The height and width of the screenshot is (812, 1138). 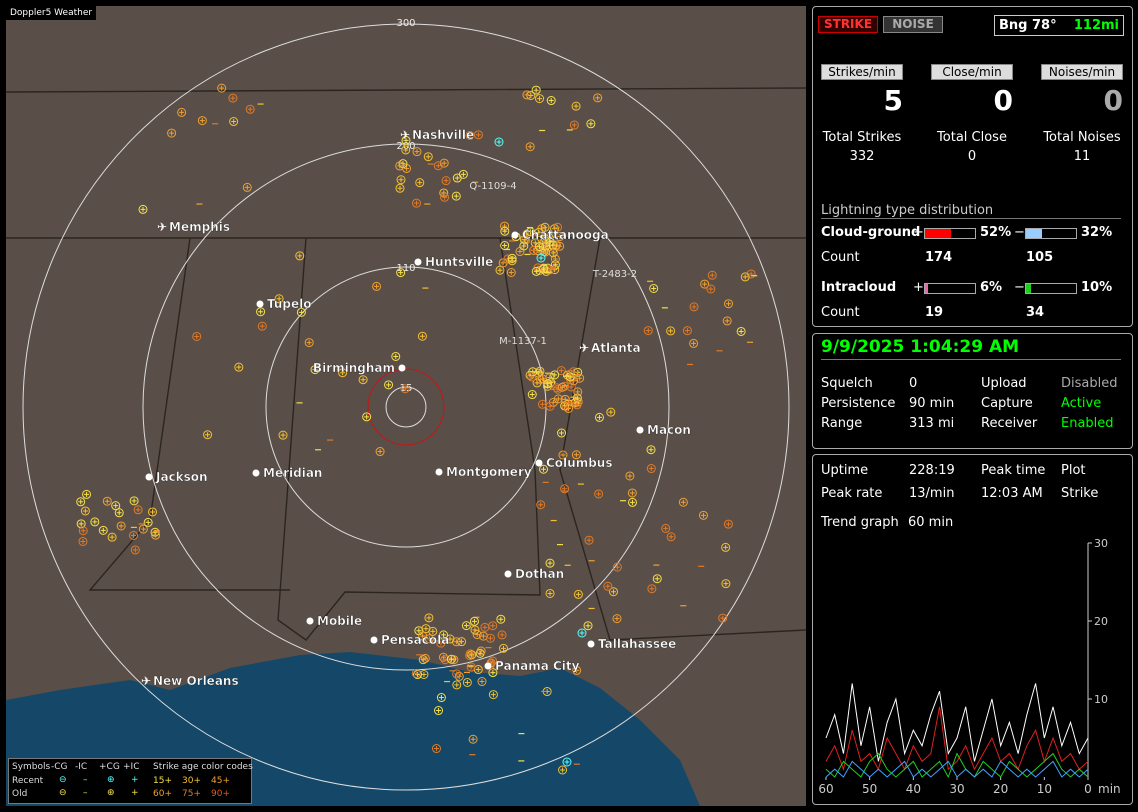 I want to click on city-label: Panama City, so click(x=537, y=666).